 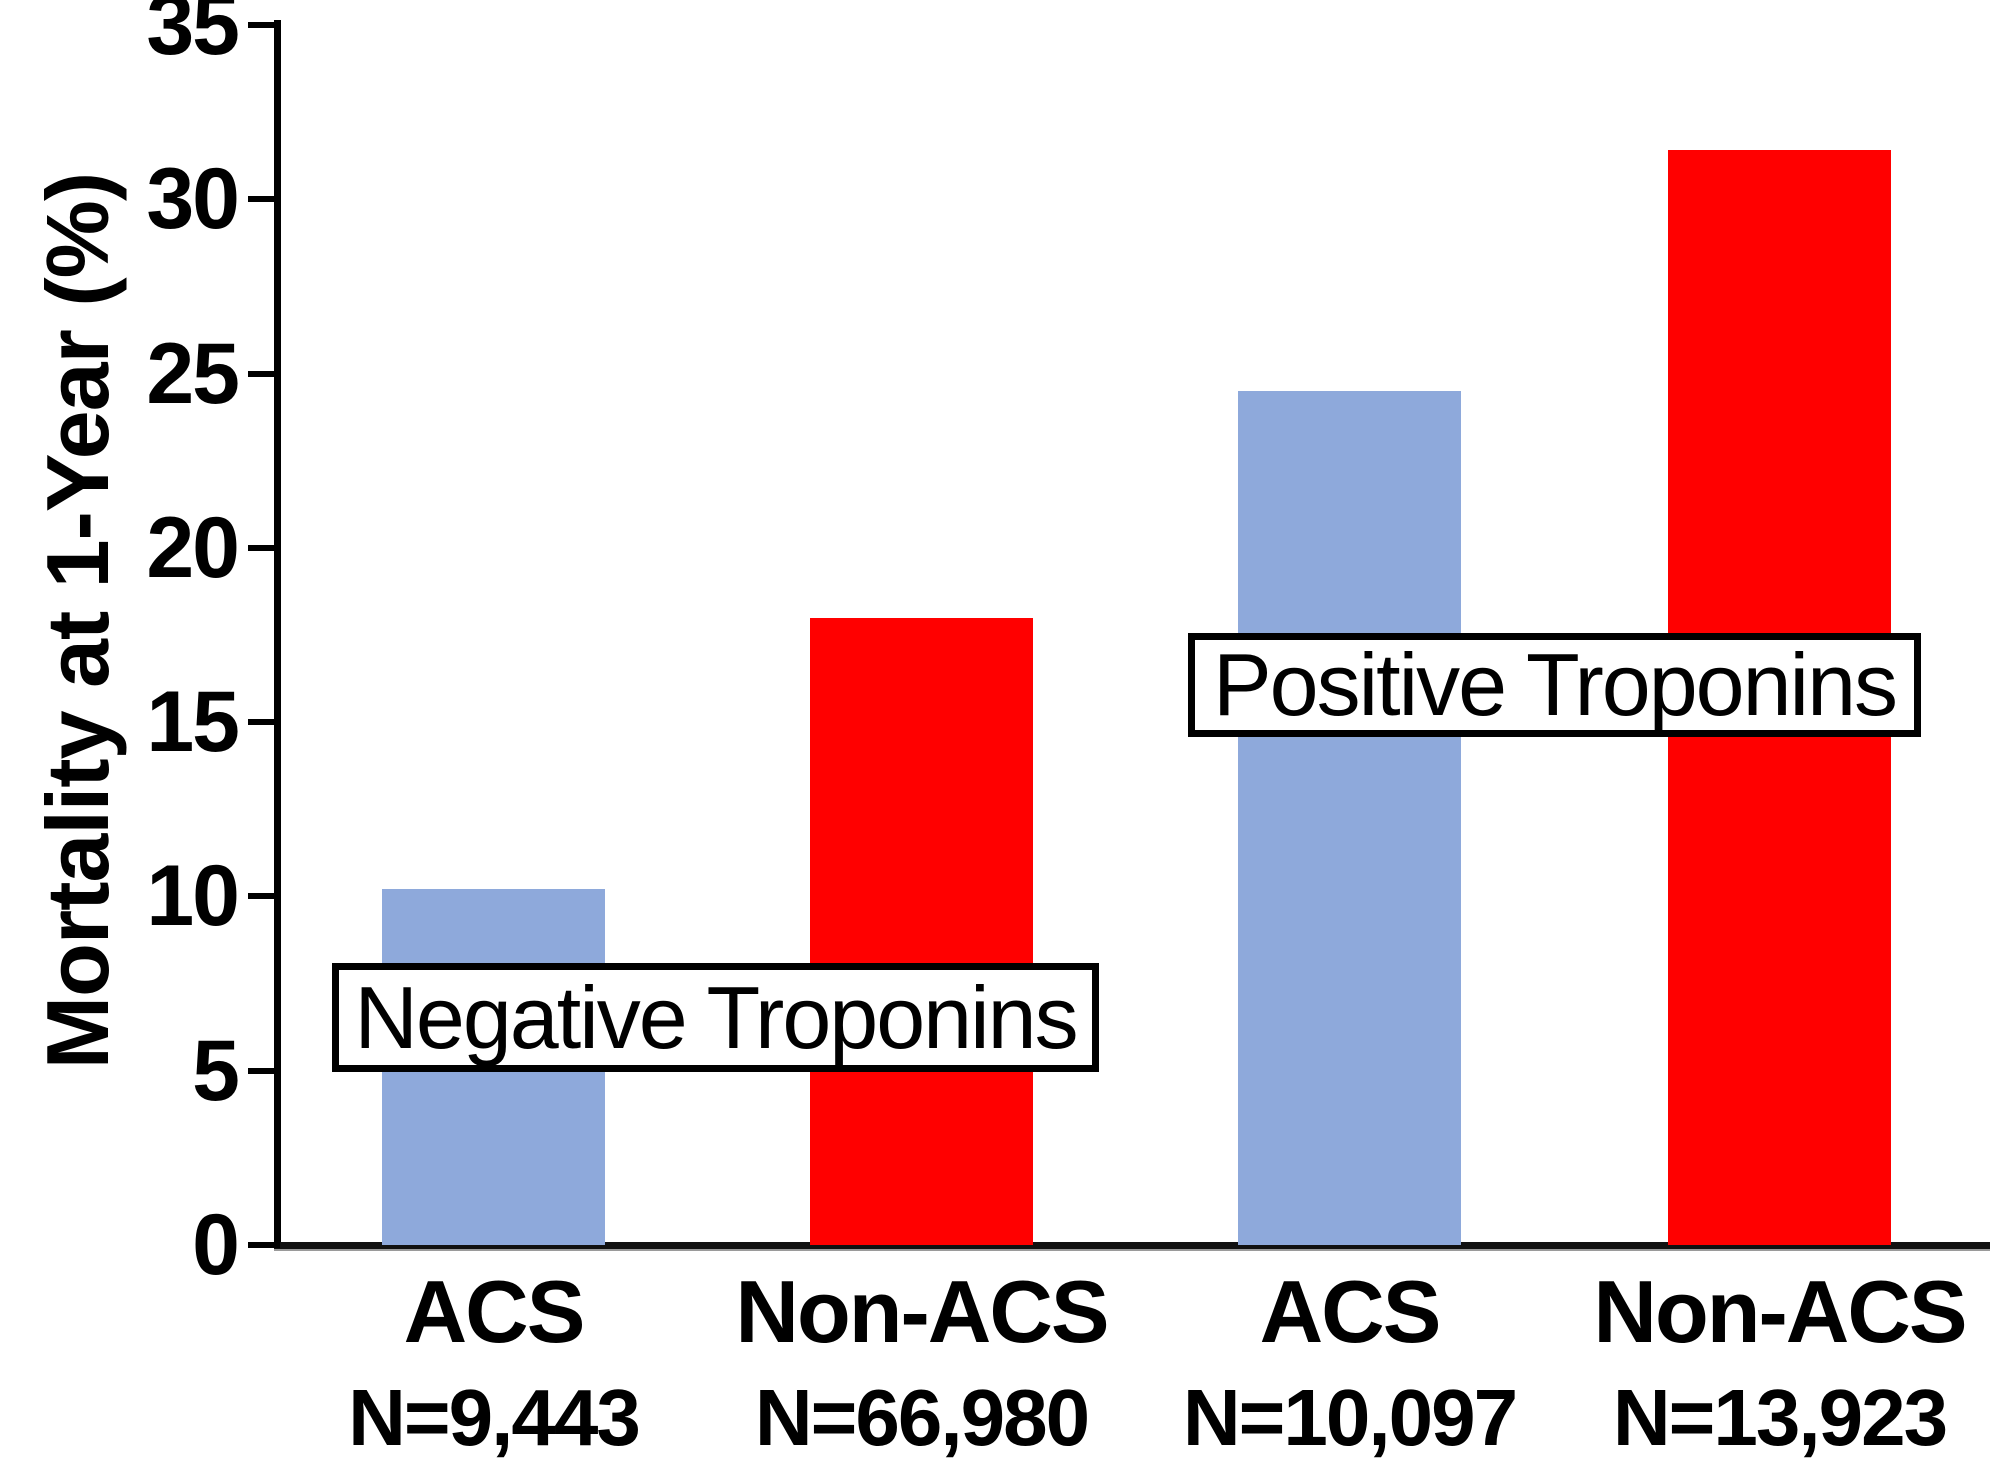 I want to click on positive-troponins-label: Positive Troponins, so click(x=1555, y=684).